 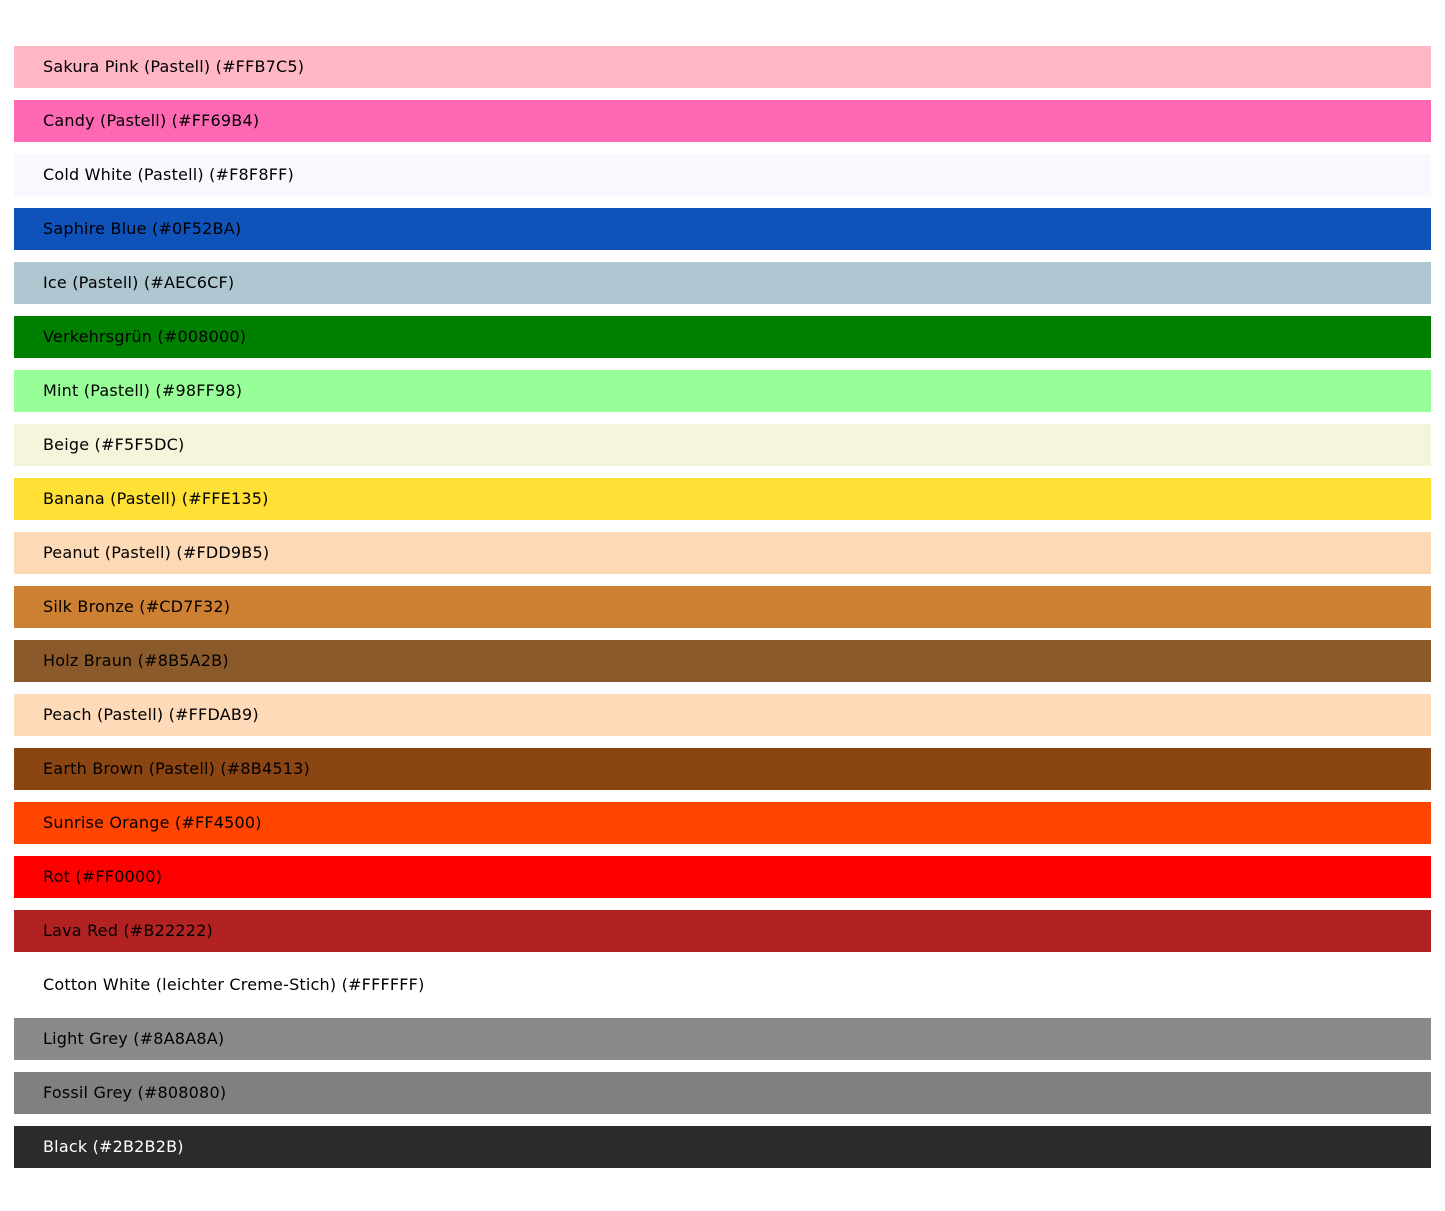 What do you see at coordinates (135, 1092) in the screenshot?
I see `color-swatch-label: Fossil Grey (#808080)` at bounding box center [135, 1092].